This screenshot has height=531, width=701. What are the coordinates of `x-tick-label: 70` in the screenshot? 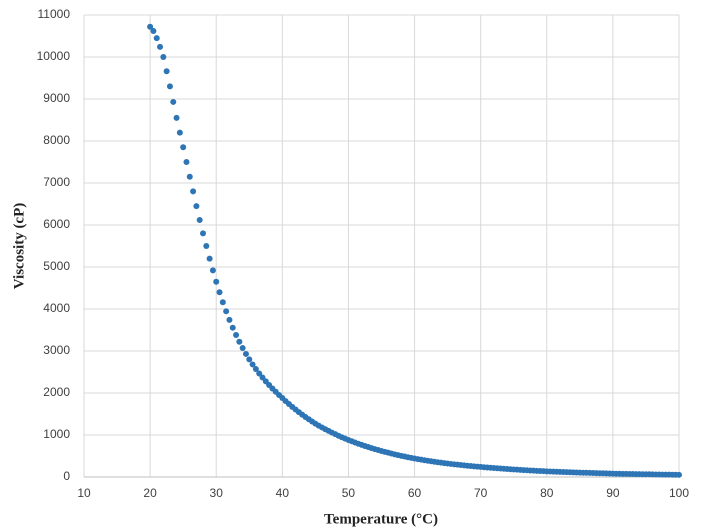 It's located at (481, 493).